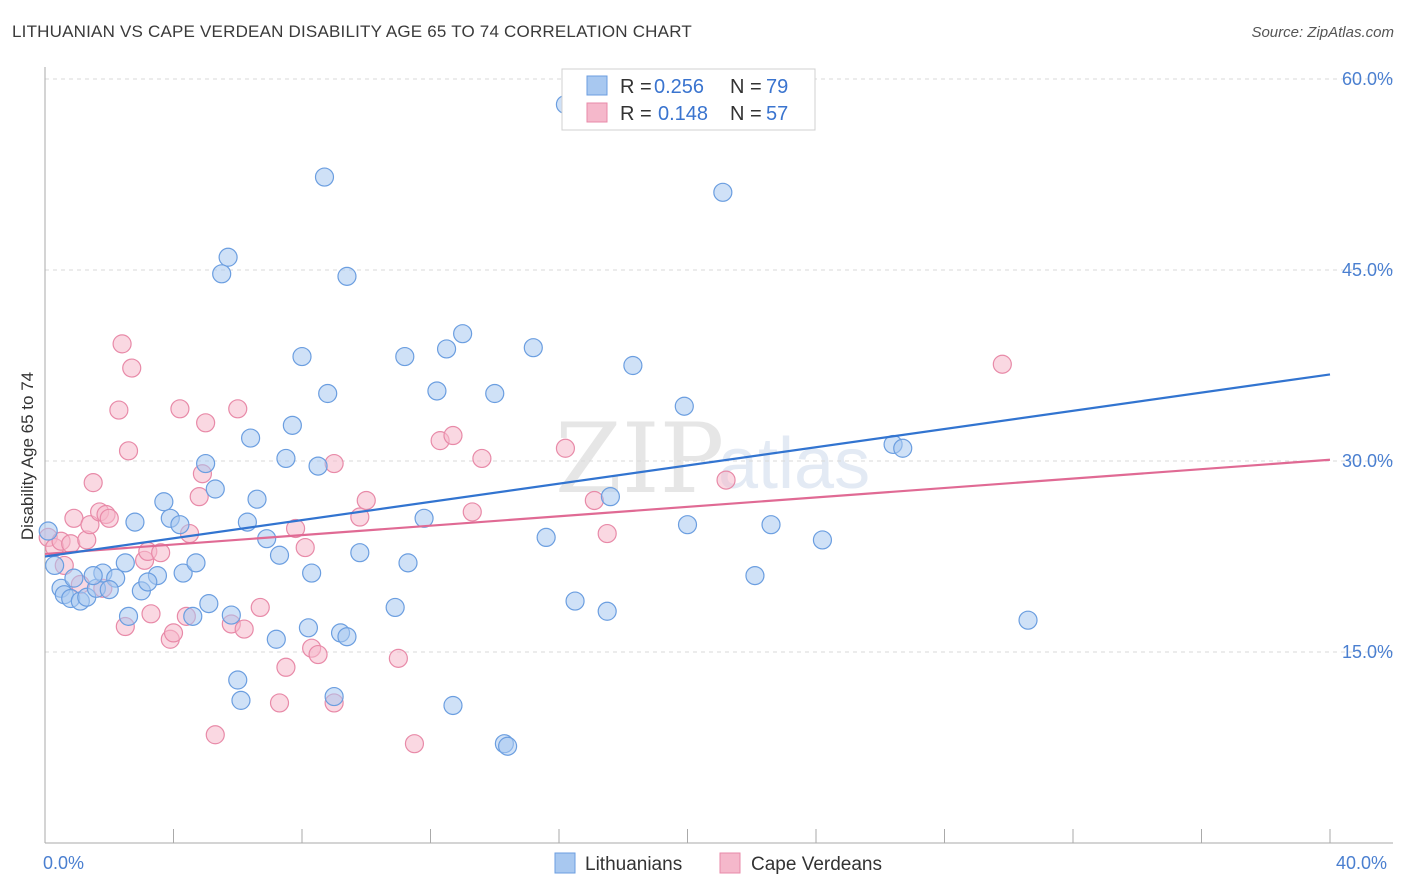 Image resolution: width=1406 pixels, height=892 pixels. What do you see at coordinates (777, 87) in the screenshot?
I see `legend-n-value-1: 79` at bounding box center [777, 87].